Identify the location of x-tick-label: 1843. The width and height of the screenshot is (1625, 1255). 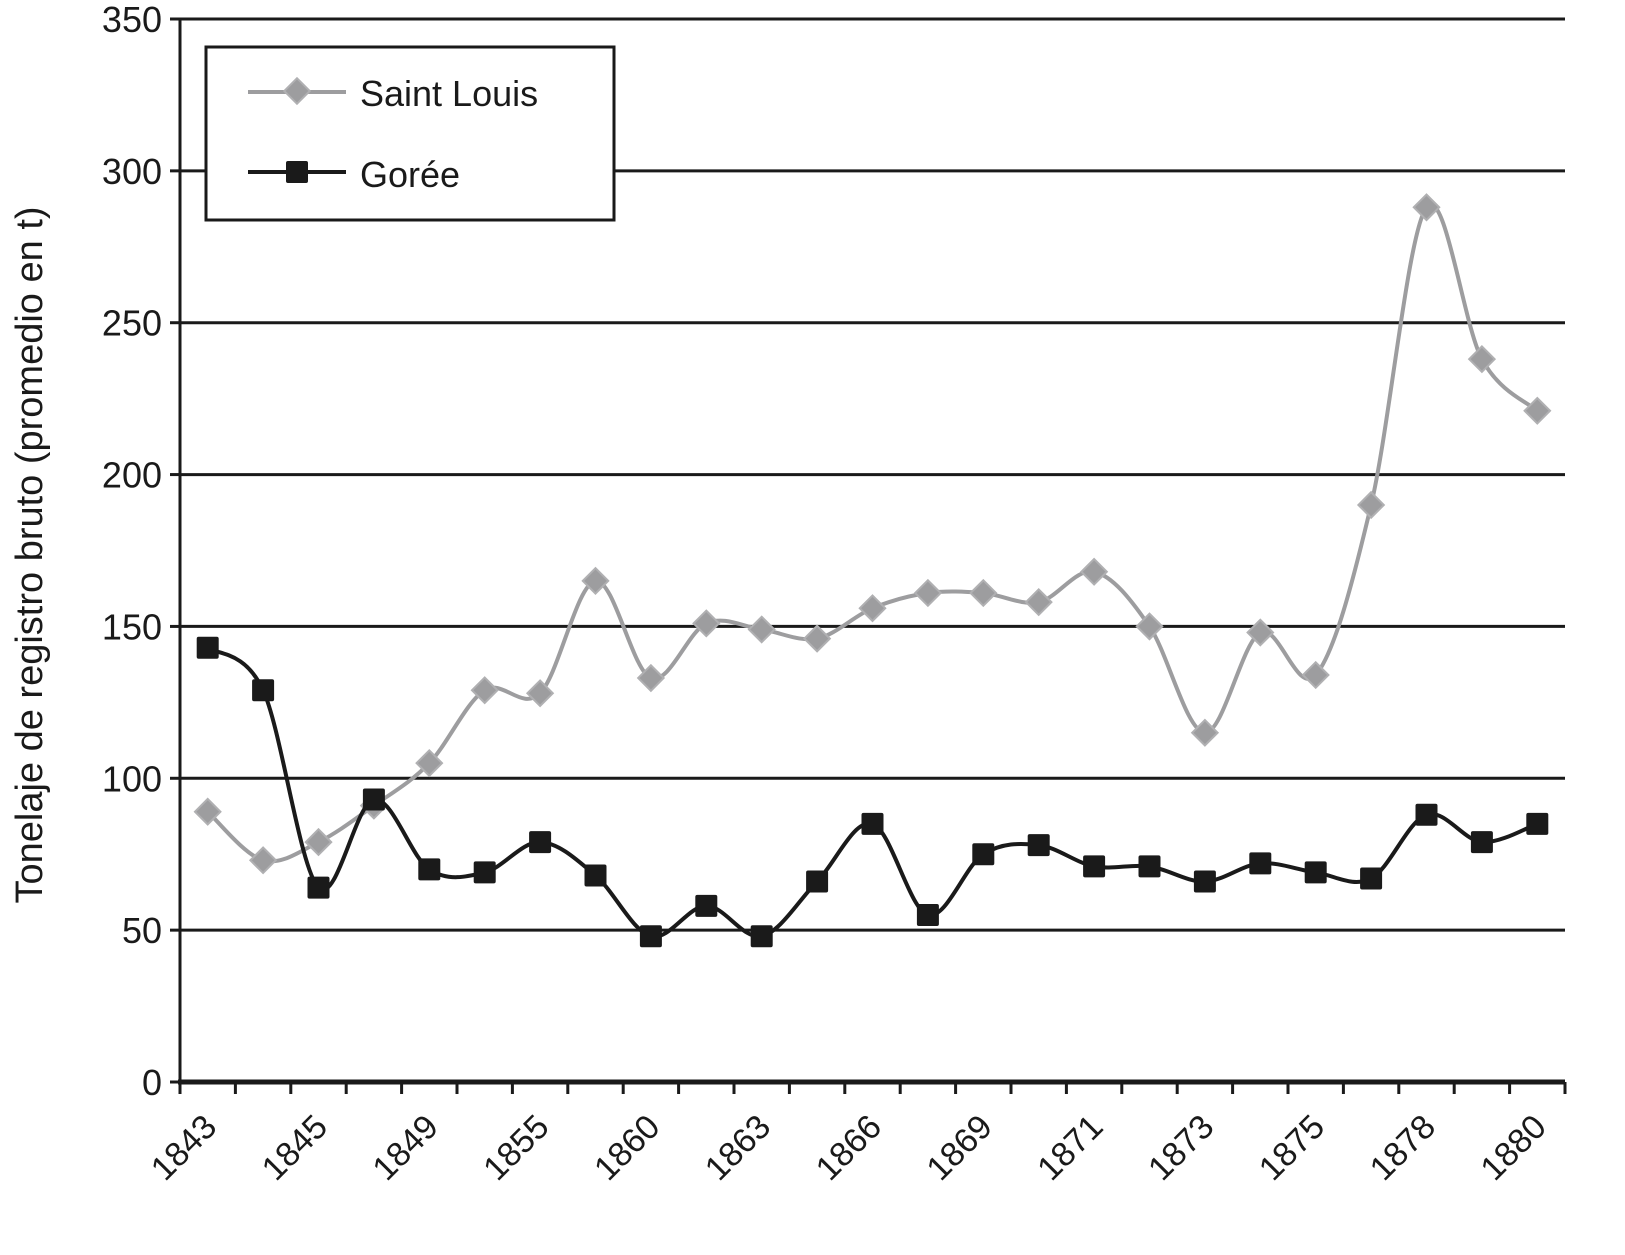
(184, 1148).